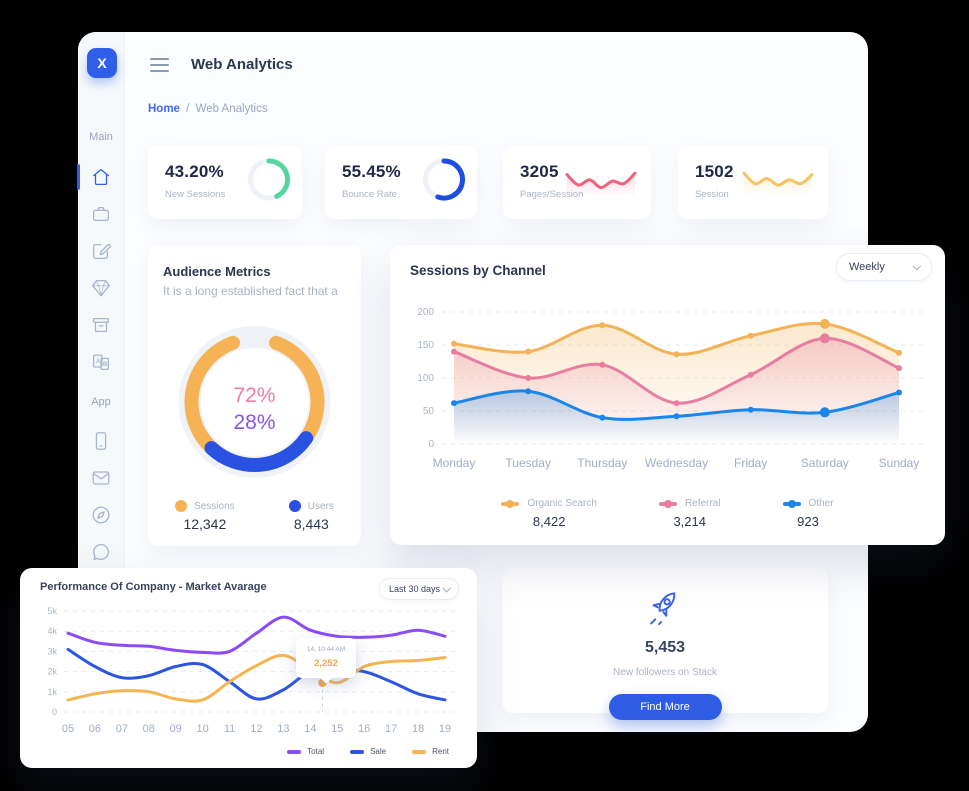 This screenshot has height=791, width=969. What do you see at coordinates (445, 729) in the screenshot?
I see `svg-text: 19` at bounding box center [445, 729].